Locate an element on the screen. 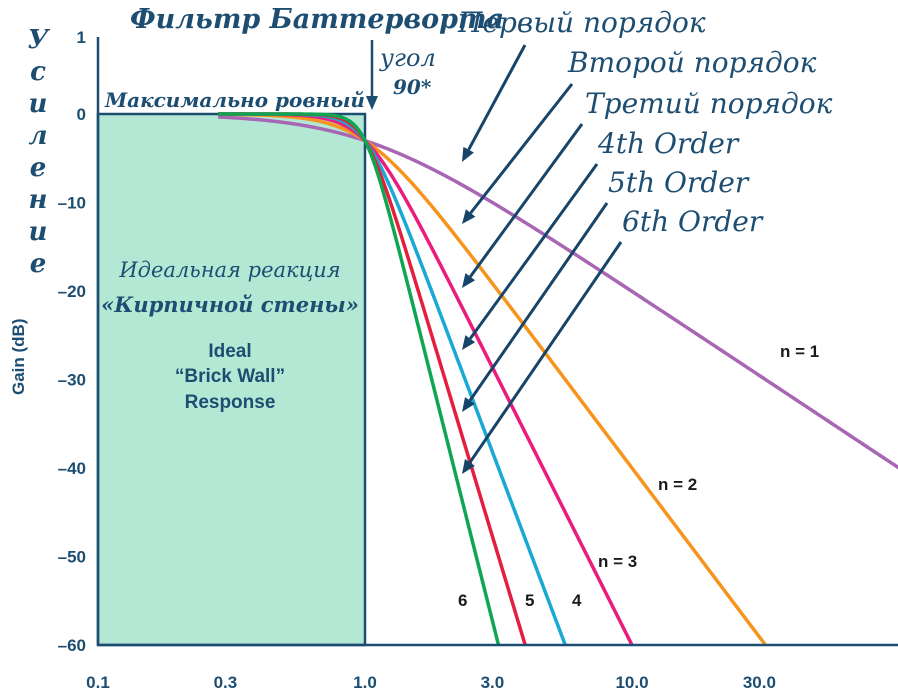  order-label-1: Первый порядок is located at coordinates (581, 22).